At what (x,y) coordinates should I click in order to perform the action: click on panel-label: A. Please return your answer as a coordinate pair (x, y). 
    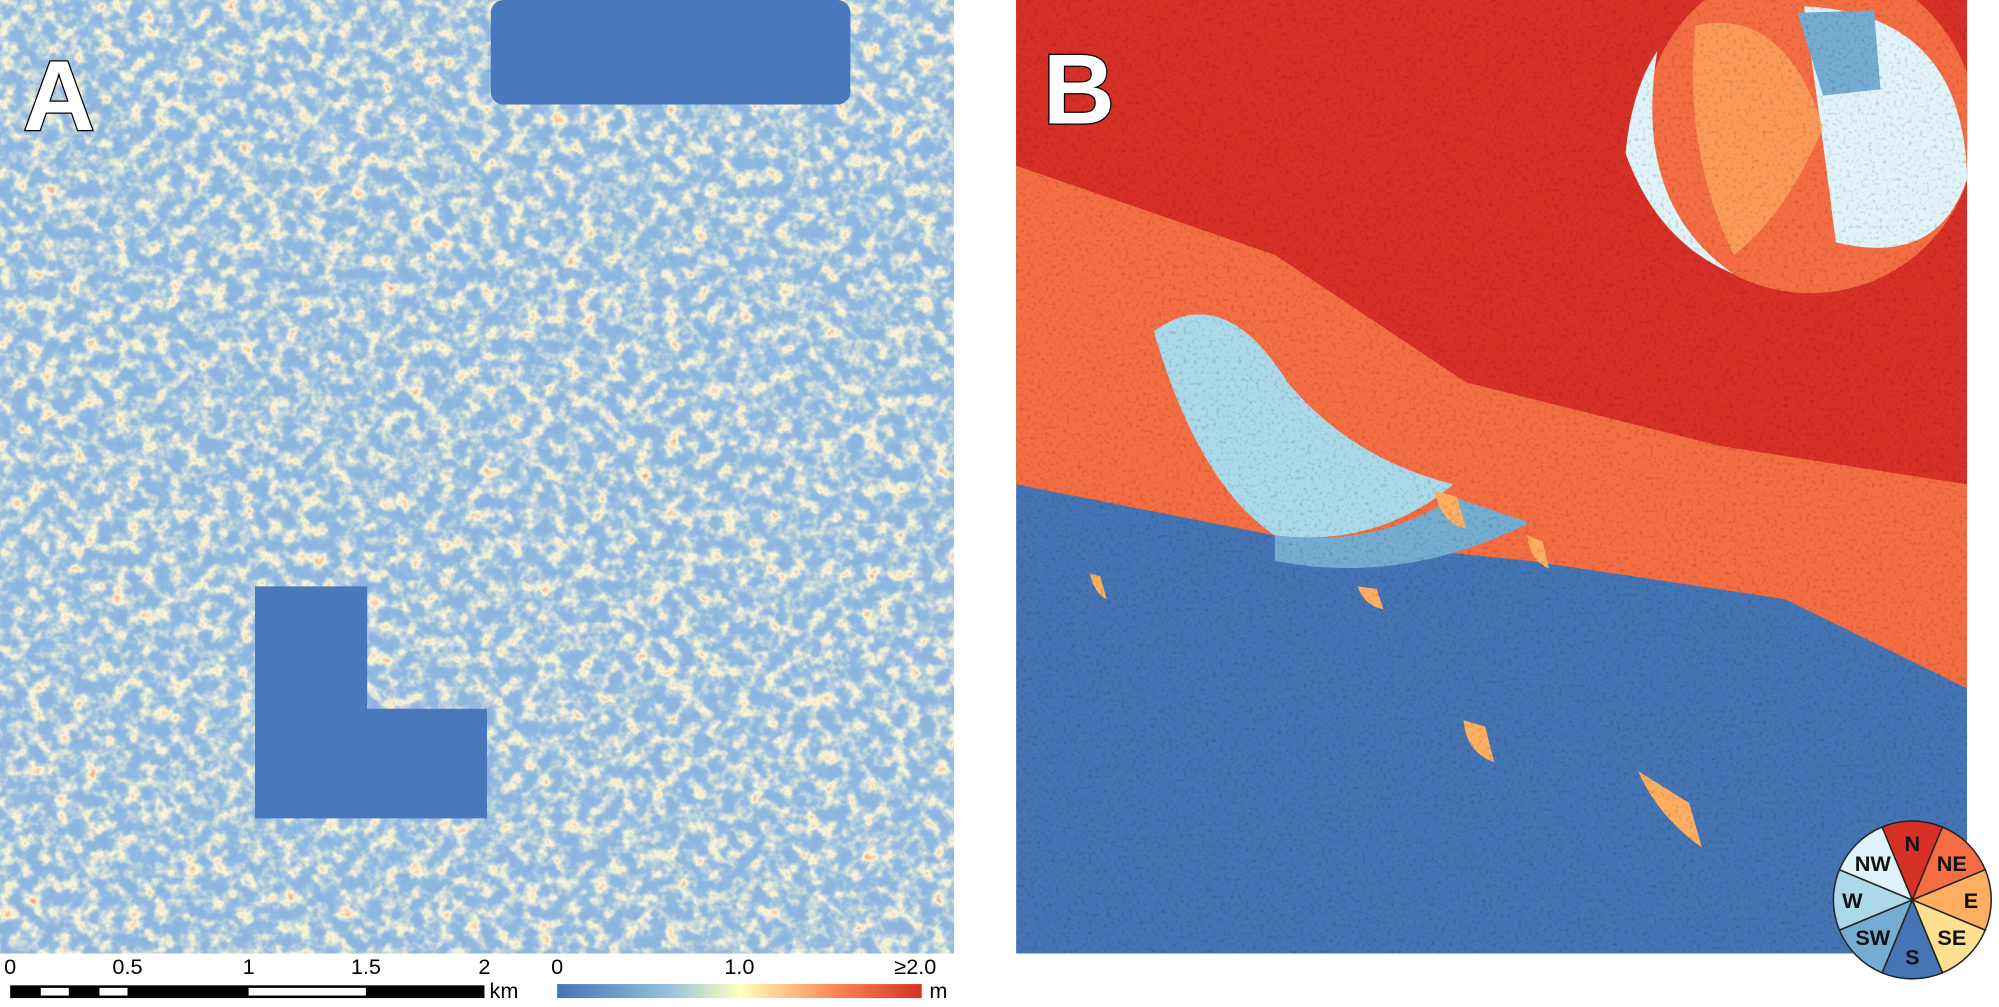
    Looking at the image, I should click on (59, 96).